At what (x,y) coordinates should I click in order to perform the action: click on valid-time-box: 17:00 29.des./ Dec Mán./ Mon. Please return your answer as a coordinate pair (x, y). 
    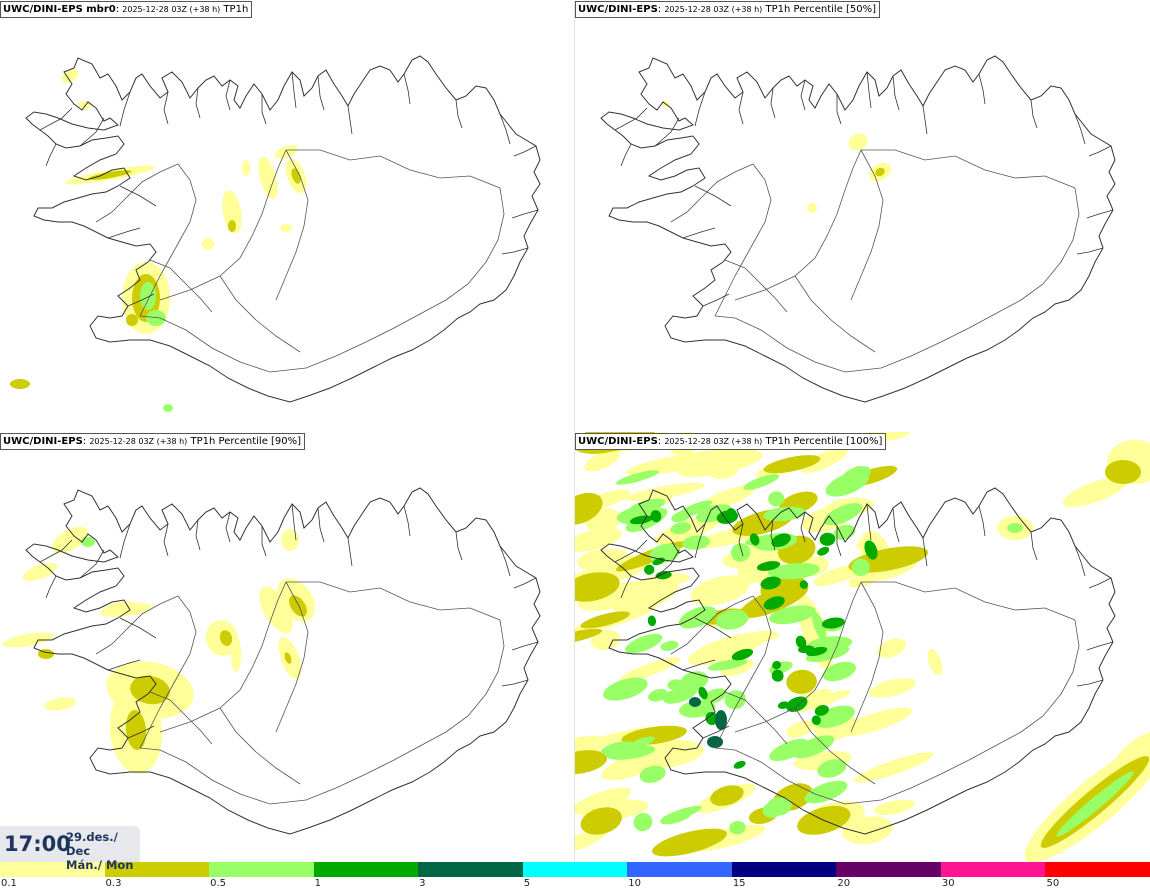
    Looking at the image, I should click on (70, 849).